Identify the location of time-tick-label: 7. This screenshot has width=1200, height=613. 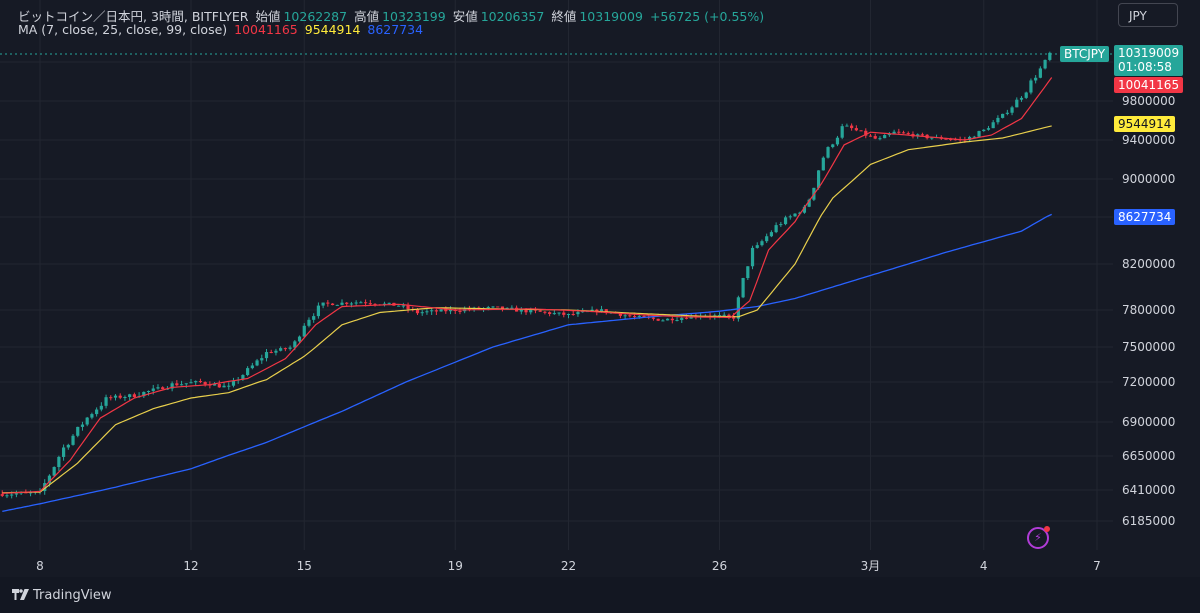
(1097, 566).